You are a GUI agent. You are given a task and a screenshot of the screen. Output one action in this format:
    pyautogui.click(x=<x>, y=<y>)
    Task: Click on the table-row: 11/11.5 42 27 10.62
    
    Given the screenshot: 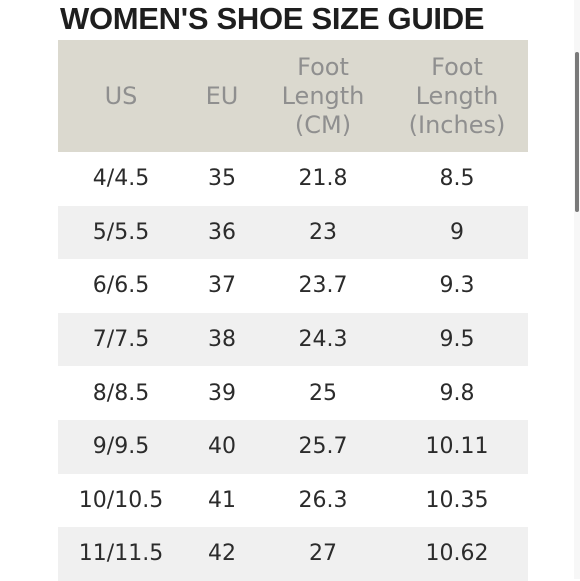 What is the action you would take?
    pyautogui.click(x=293, y=554)
    